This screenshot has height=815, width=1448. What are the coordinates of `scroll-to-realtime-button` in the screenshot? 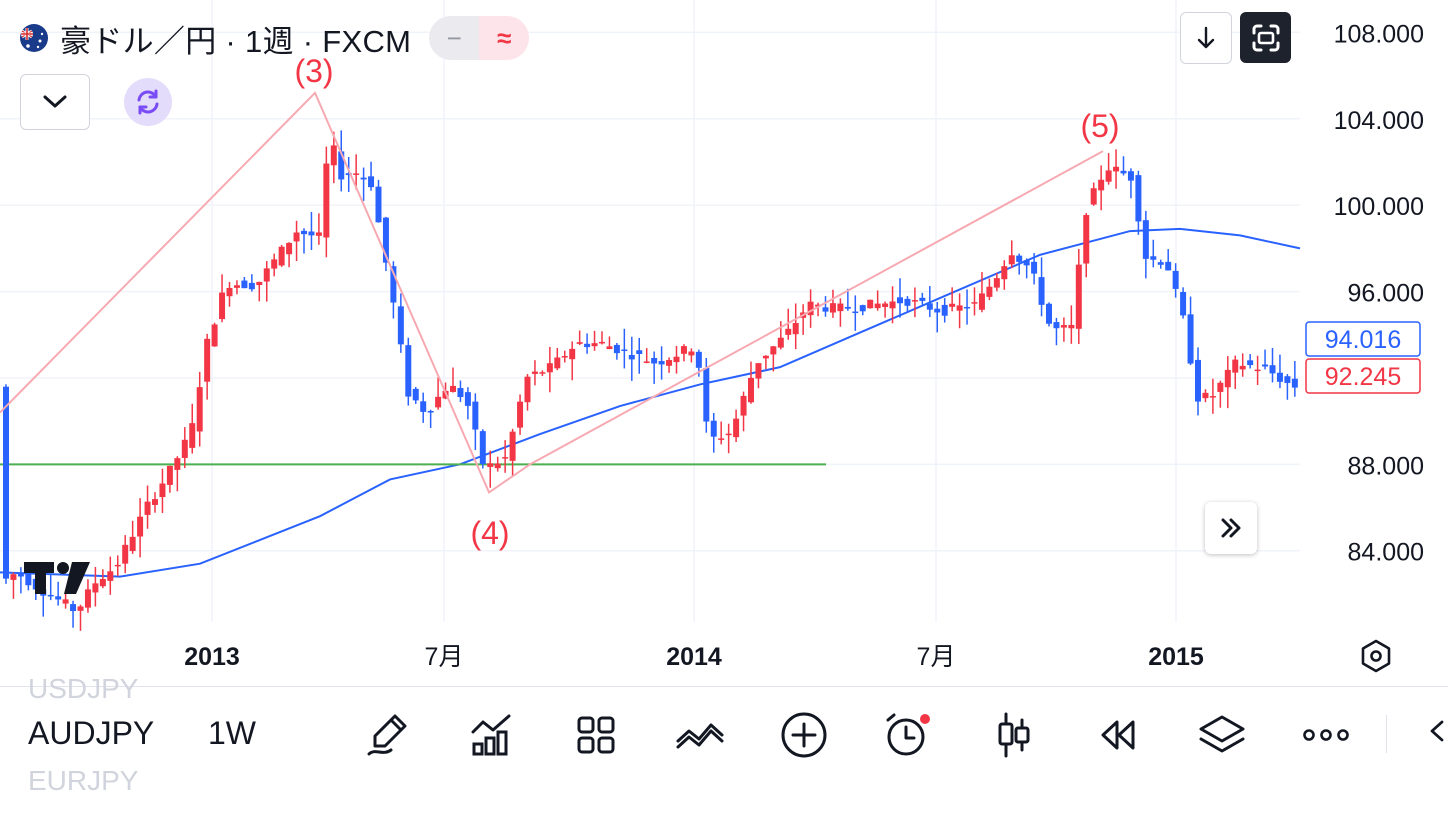 It's located at (1231, 528).